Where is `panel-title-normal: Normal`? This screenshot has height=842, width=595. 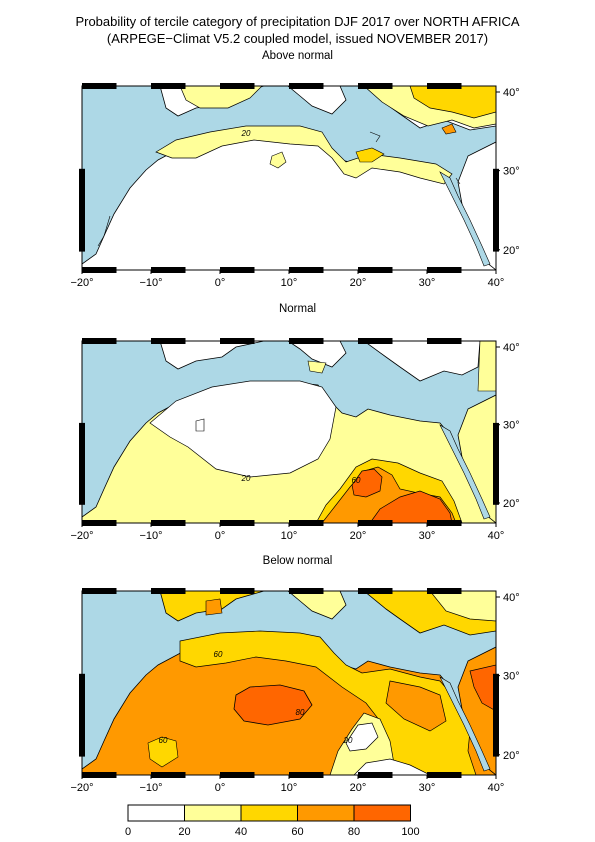 panel-title-normal: Normal is located at coordinates (297, 309).